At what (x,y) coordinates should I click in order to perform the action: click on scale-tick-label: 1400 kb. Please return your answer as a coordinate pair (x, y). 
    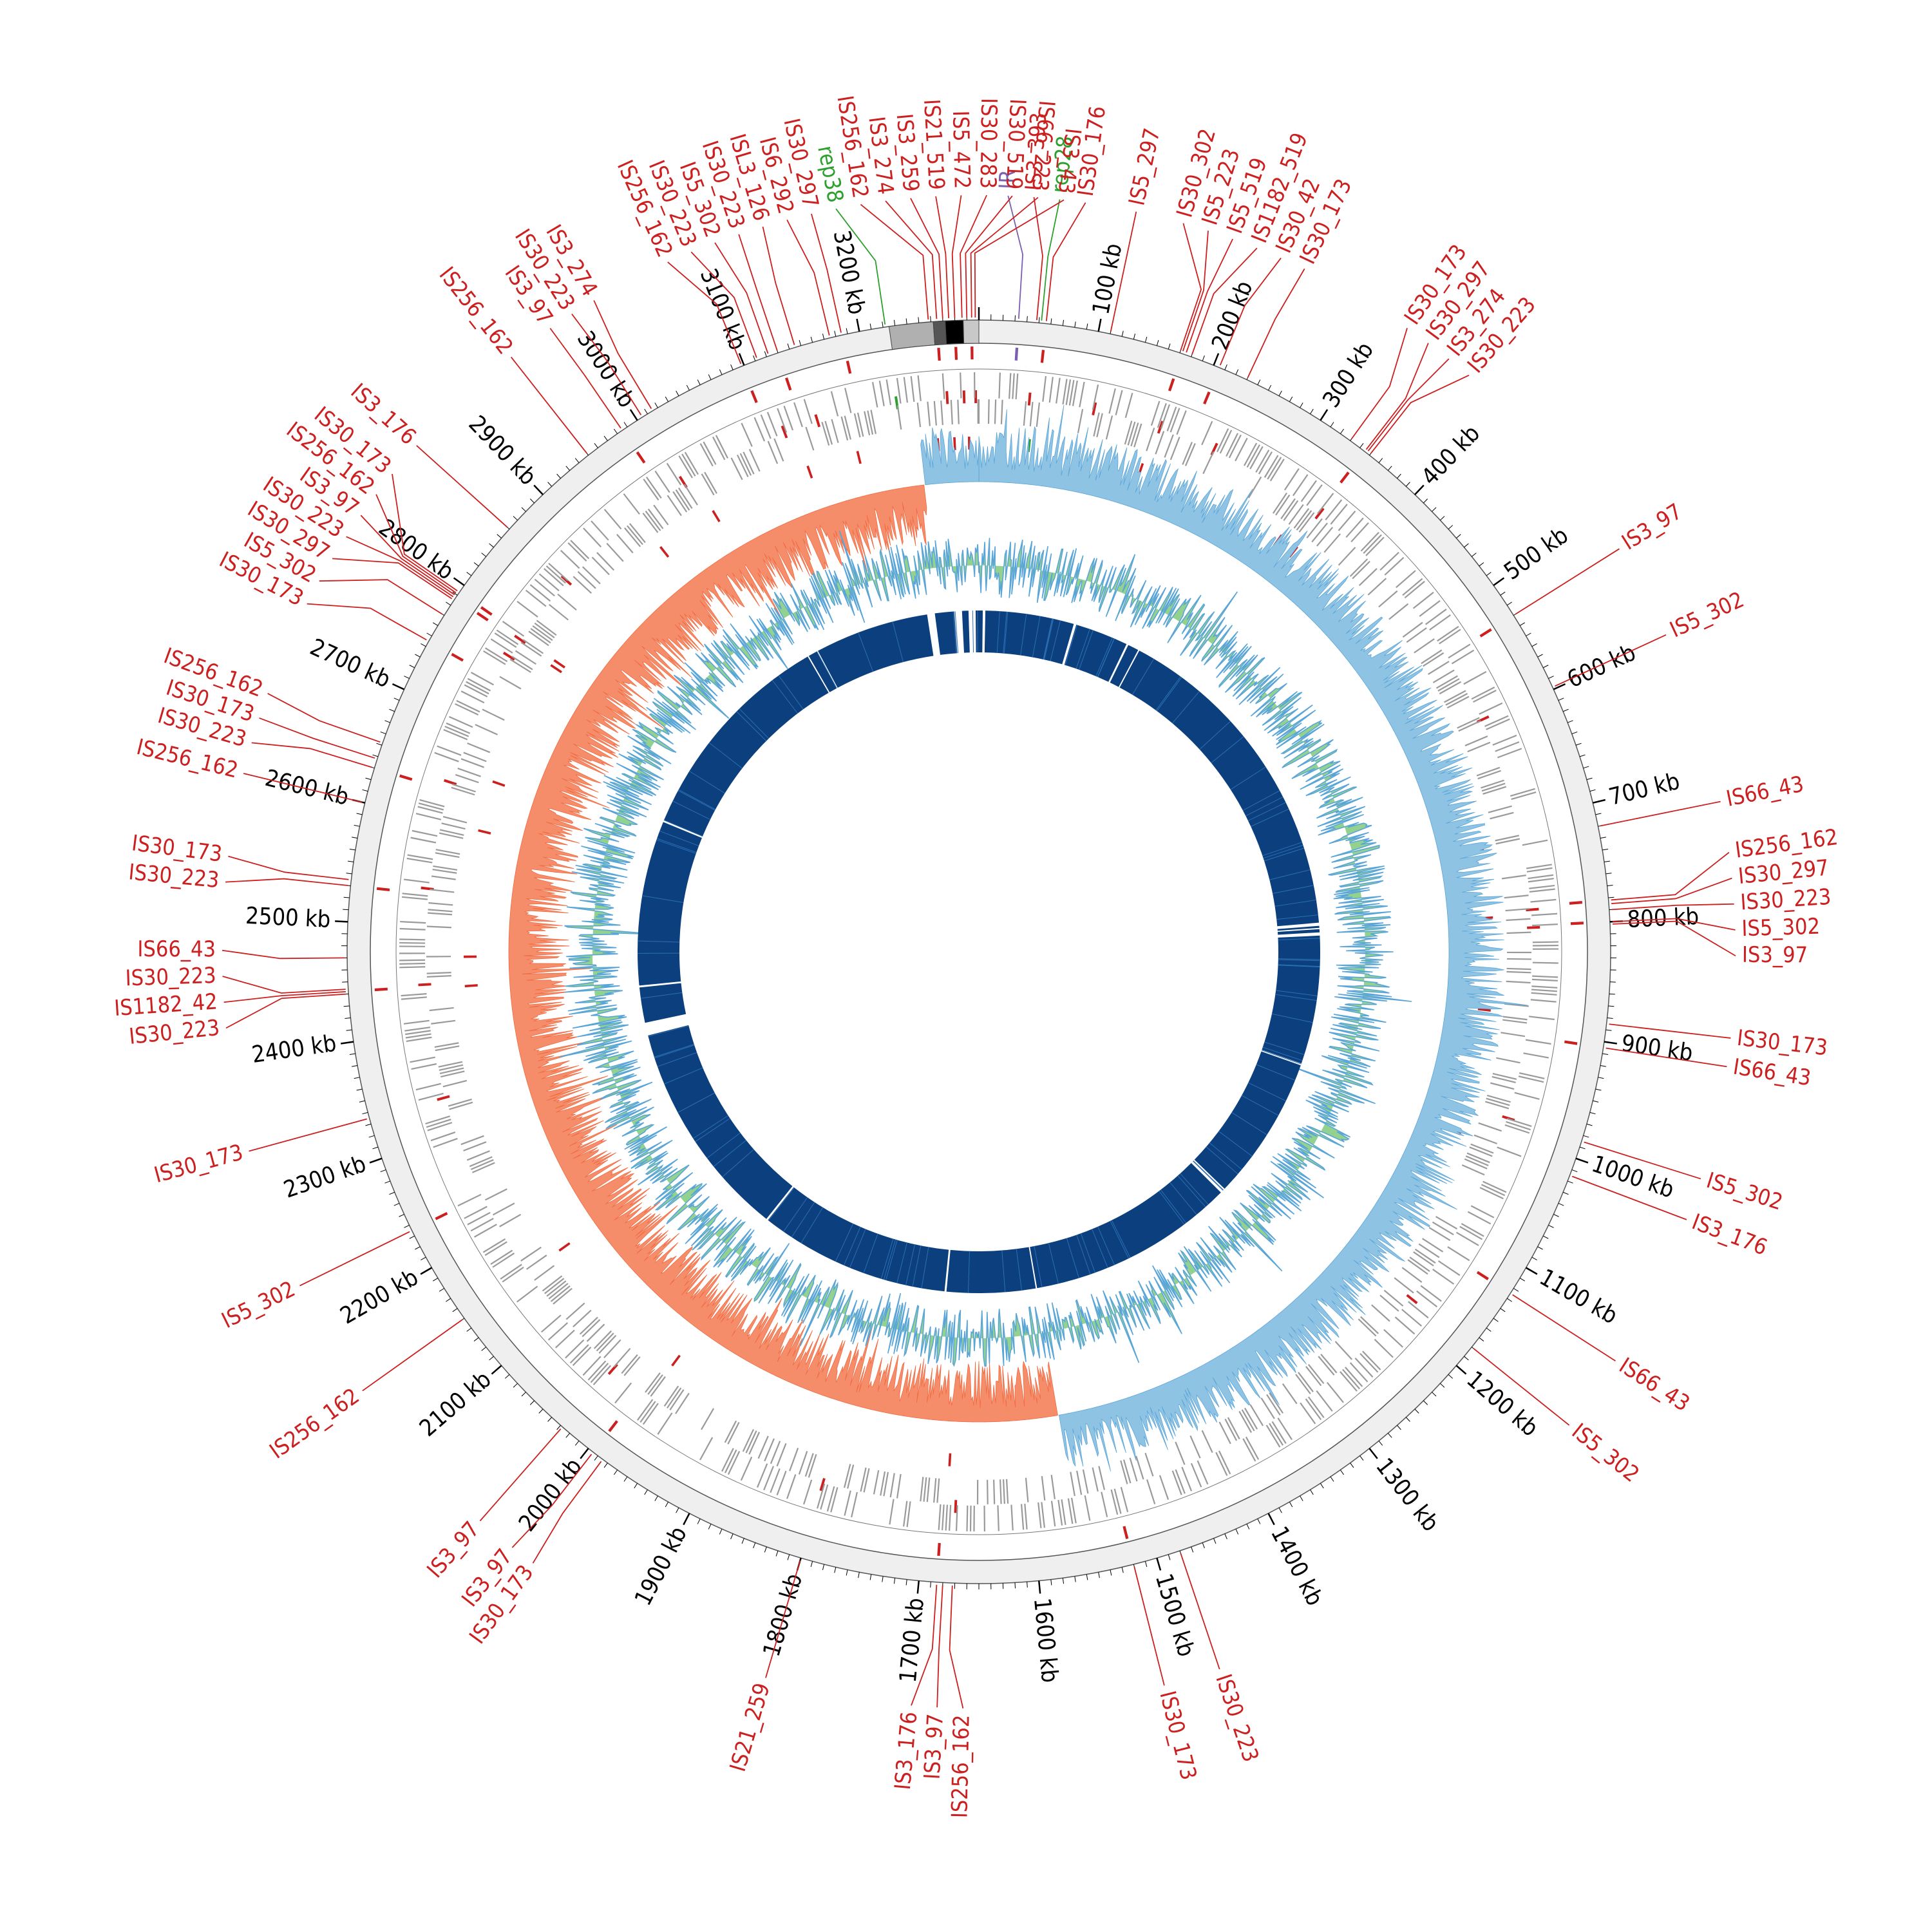
    Looking at the image, I should click on (1296, 1566).